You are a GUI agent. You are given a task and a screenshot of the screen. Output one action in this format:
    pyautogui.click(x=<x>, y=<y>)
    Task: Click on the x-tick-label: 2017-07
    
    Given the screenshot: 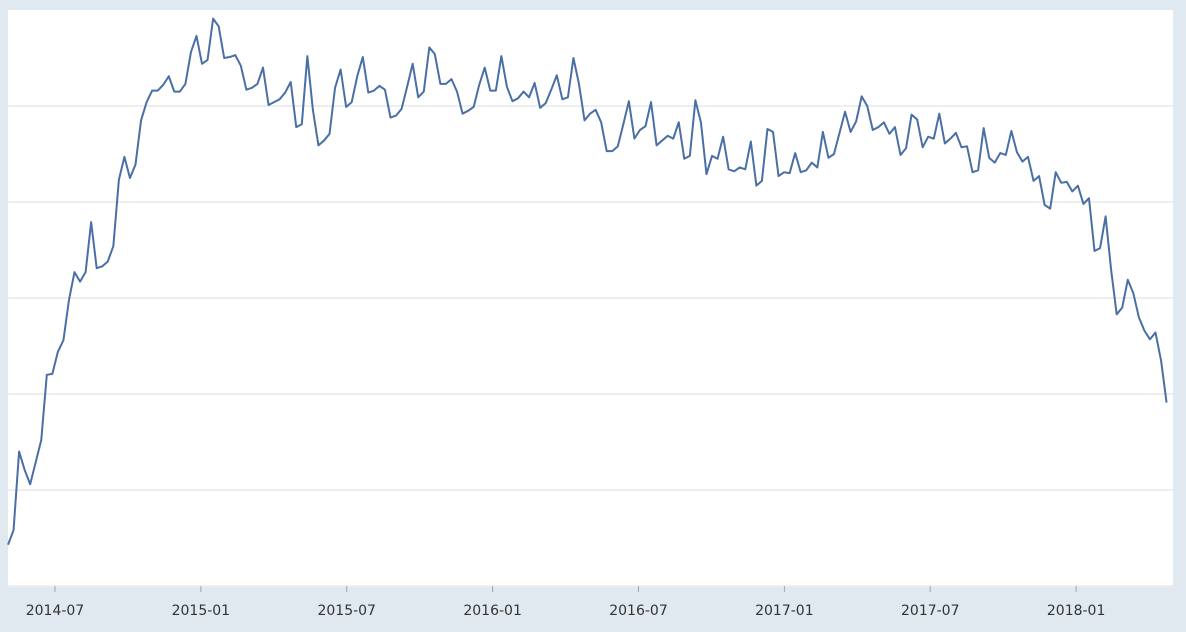 What is the action you would take?
    pyautogui.click(x=930, y=611)
    